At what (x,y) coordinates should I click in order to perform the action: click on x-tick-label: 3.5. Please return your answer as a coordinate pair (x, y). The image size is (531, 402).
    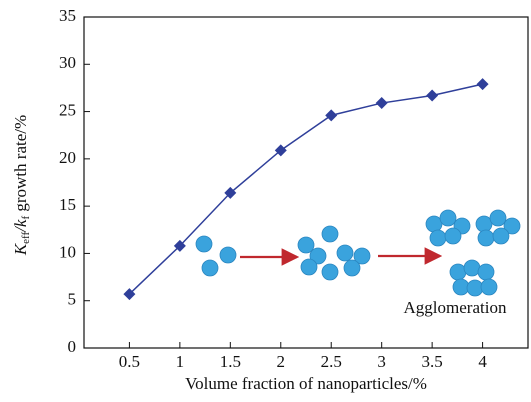
    Looking at the image, I should click on (432, 361).